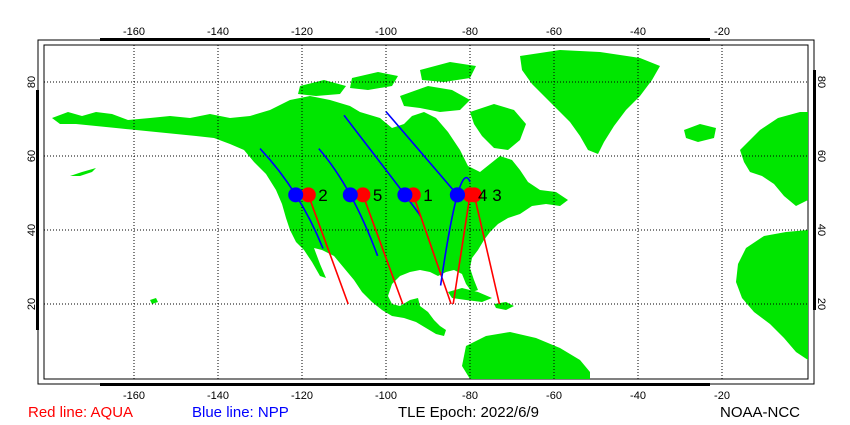 Image resolution: width=850 pixels, height=425 pixels. What do you see at coordinates (760, 412) in the screenshot?
I see `credit-label: NOAA-NCC` at bounding box center [760, 412].